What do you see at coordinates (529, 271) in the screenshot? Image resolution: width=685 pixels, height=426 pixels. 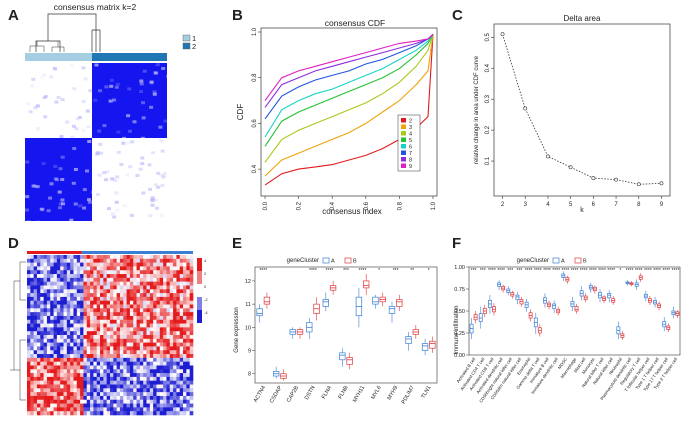 I see `significance-label: ****` at bounding box center [529, 271].